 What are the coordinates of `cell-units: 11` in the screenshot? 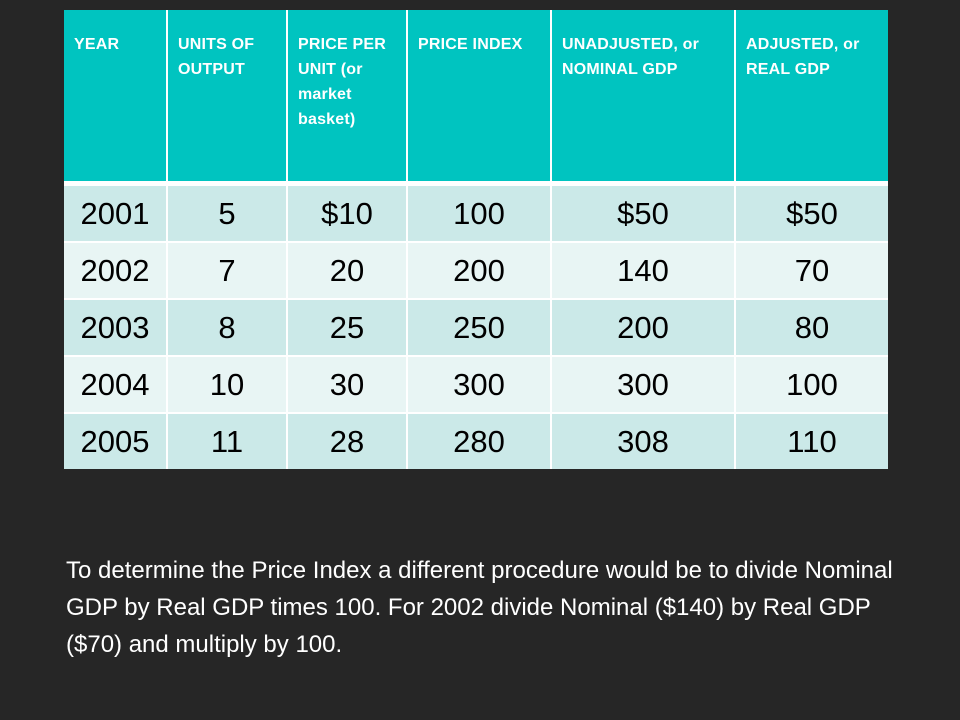 It's located at (228, 440).